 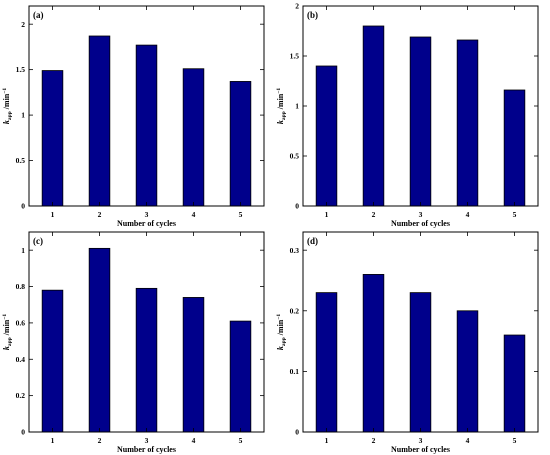 I want to click on y-tick-label: 0.3, so click(x=295, y=250).